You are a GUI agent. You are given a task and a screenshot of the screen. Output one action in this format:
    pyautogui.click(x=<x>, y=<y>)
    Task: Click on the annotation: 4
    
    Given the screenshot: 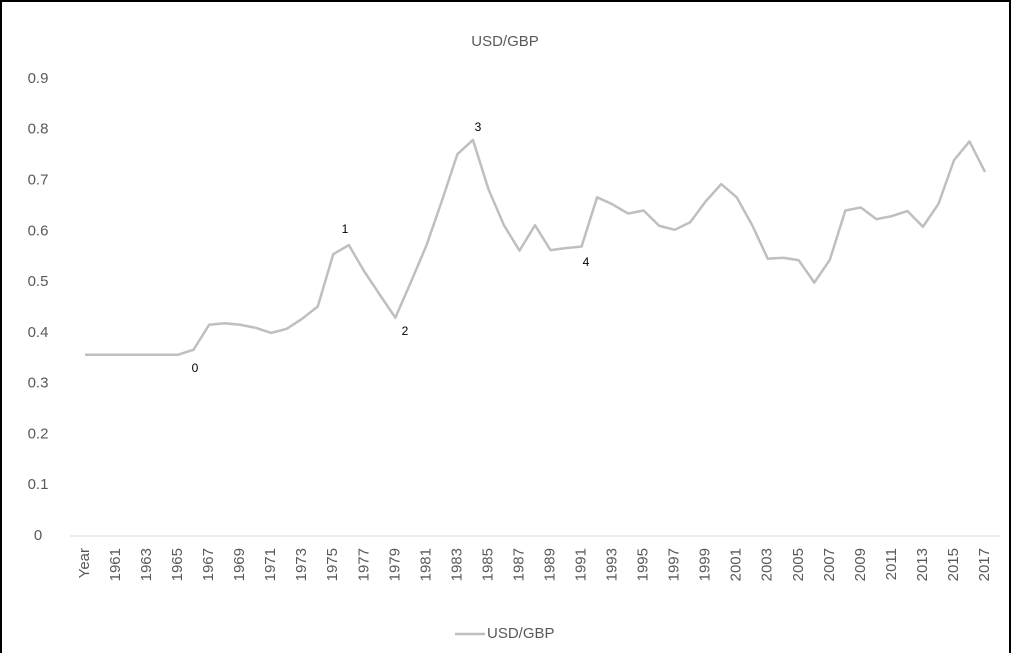 What is the action you would take?
    pyautogui.click(x=586, y=262)
    